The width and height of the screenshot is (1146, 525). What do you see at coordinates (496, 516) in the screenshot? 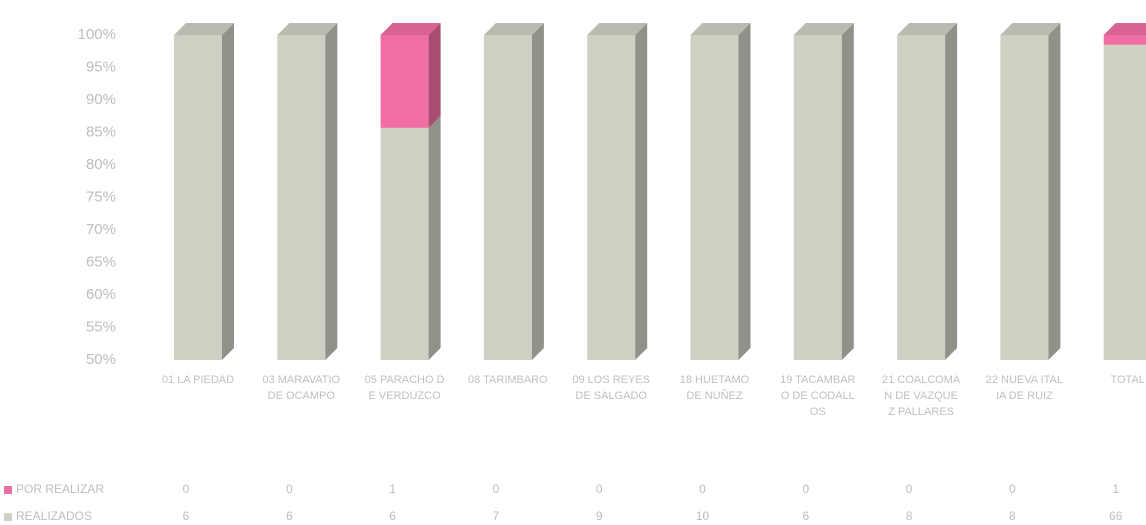
I see `table-value: 7` at bounding box center [496, 516].